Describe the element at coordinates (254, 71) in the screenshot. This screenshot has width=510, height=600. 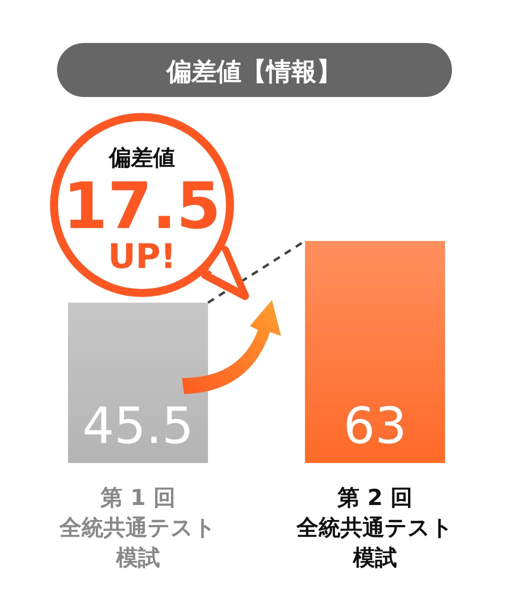
I see `chart-title: 偏差値【情報】` at that location.